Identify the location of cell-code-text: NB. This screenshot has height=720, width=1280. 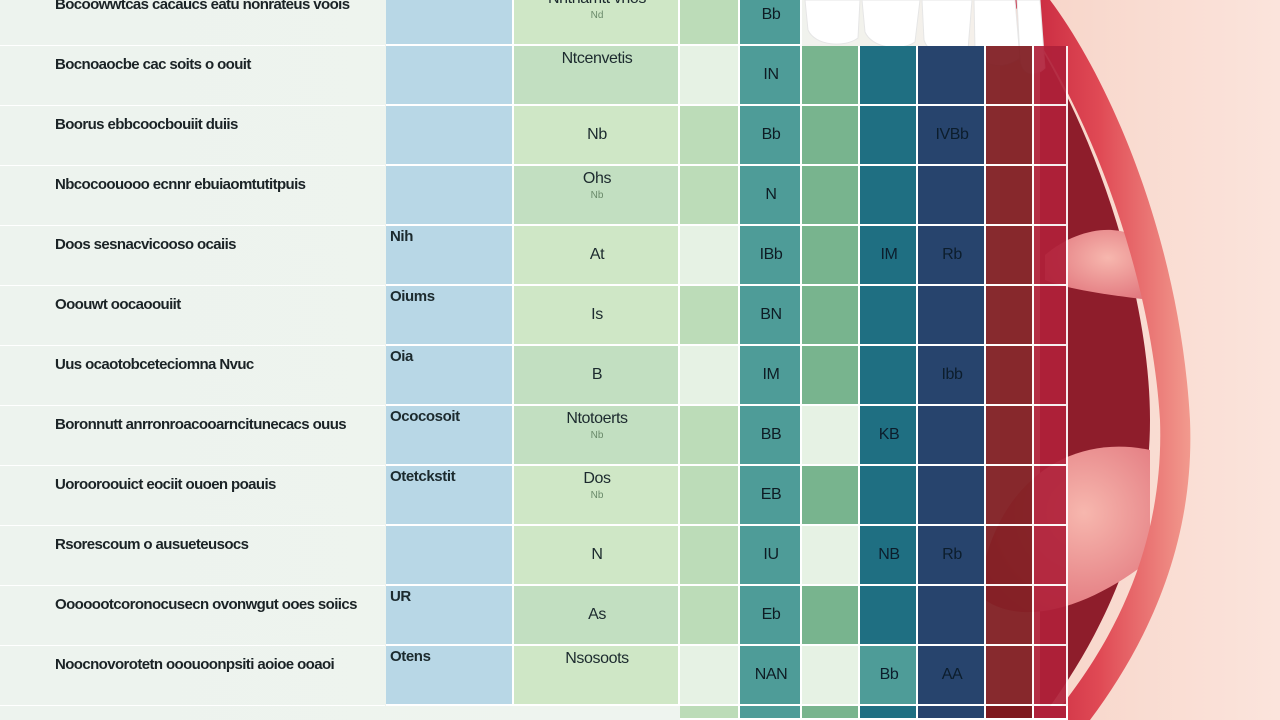
(889, 554).